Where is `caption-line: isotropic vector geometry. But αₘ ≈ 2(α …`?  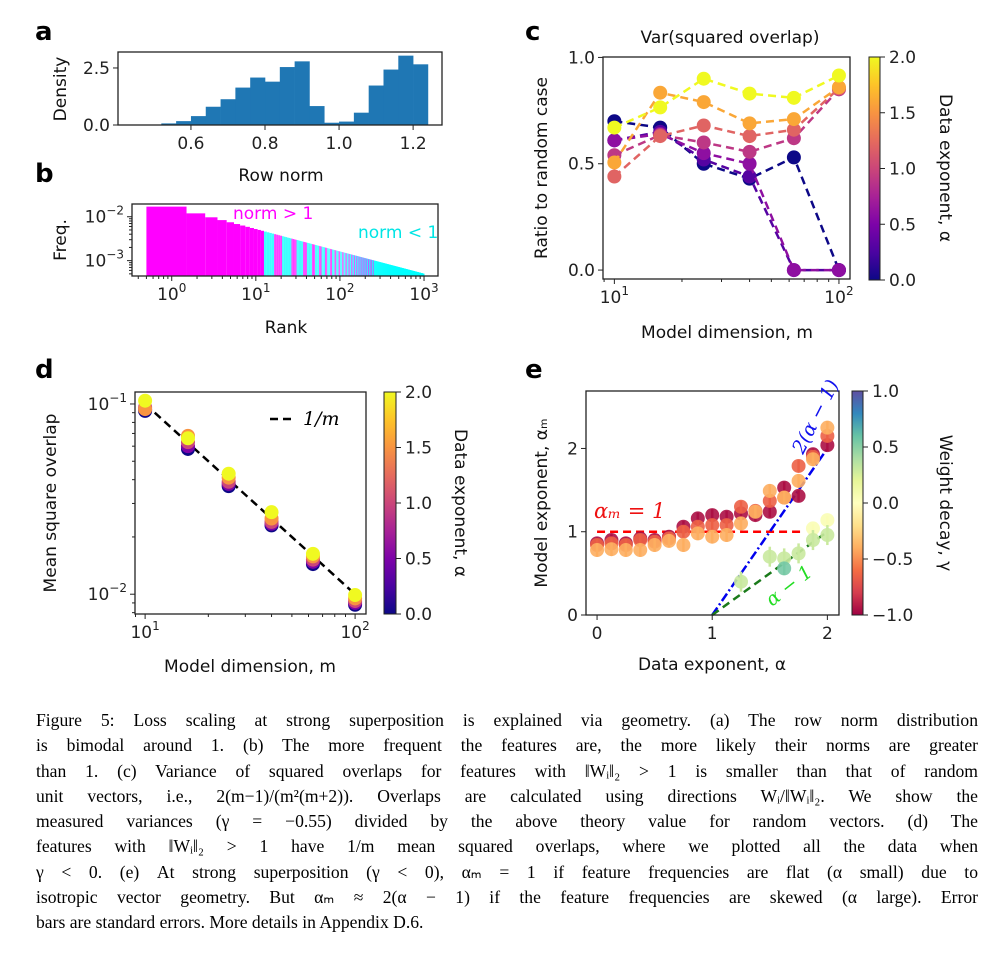
caption-line: isotropic vector geometry. But αₘ ≈ 2(α … is located at coordinates (507, 897).